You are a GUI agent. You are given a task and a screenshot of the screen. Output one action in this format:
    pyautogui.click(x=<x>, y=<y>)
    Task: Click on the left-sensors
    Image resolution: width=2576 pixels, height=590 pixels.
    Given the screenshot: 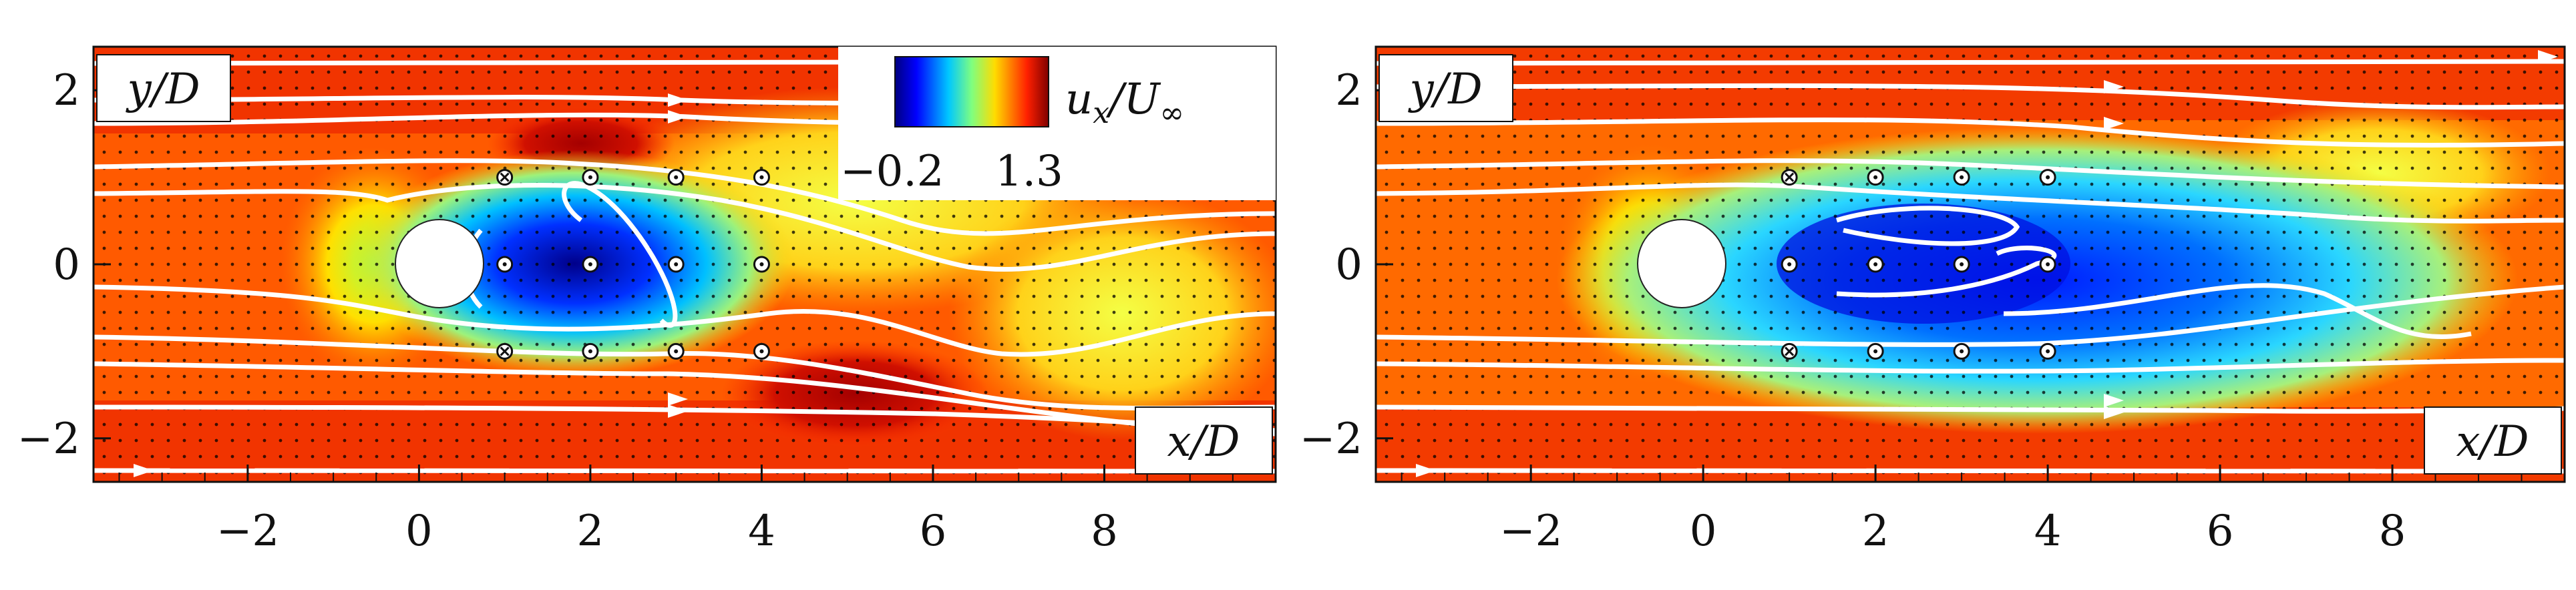 What is the action you would take?
    pyautogui.click(x=633, y=264)
    